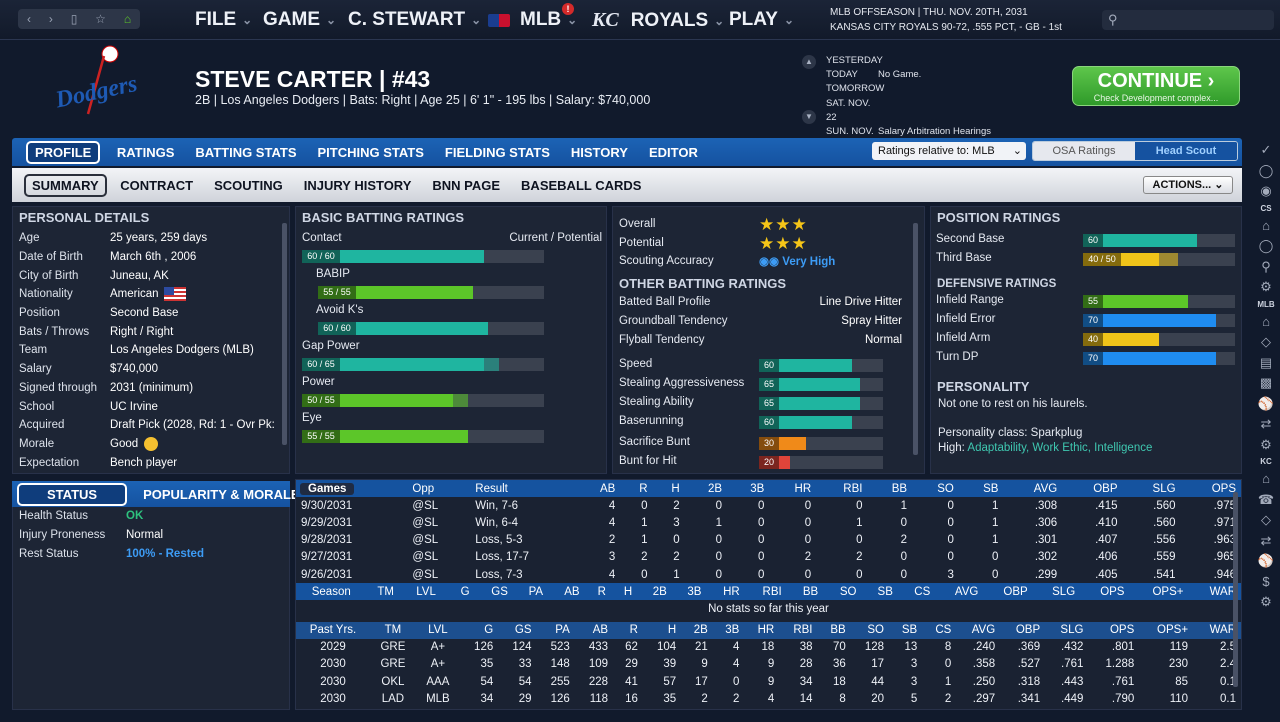  I want to click on column-header: TM, so click(393, 630).